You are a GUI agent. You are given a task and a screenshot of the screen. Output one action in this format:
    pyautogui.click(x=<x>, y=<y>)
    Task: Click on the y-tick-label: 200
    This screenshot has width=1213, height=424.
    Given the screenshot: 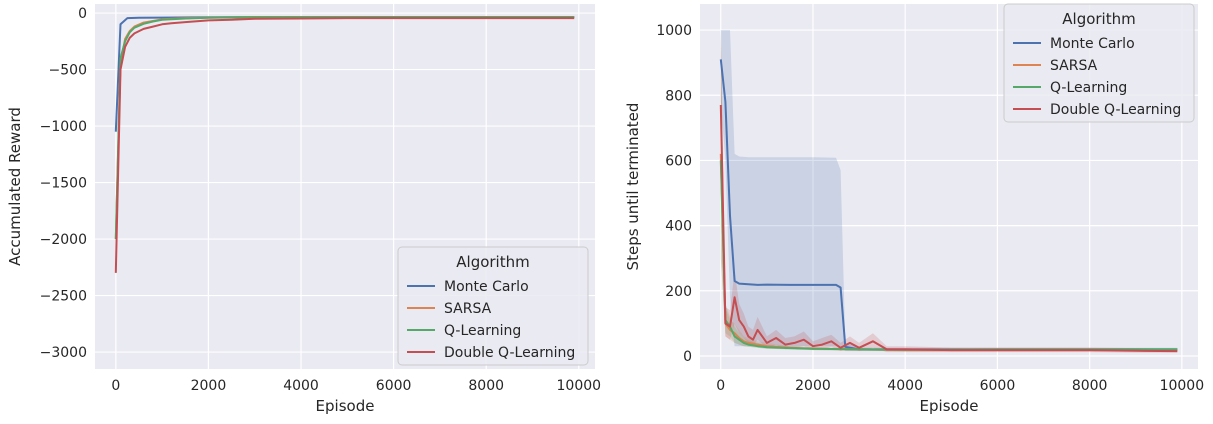 What is the action you would take?
    pyautogui.click(x=678, y=292)
    